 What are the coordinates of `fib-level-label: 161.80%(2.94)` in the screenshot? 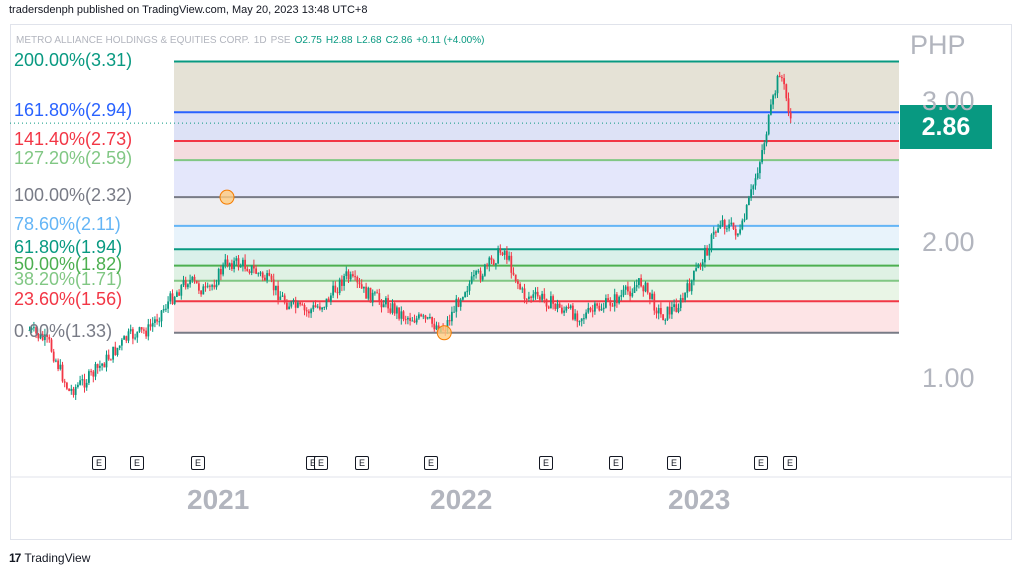 It's located at (73, 110).